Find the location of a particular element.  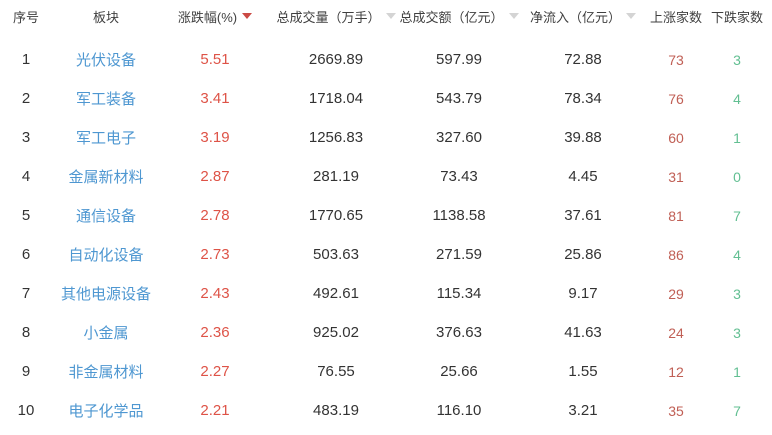

column-header-index: 序号 is located at coordinates (26, 16).